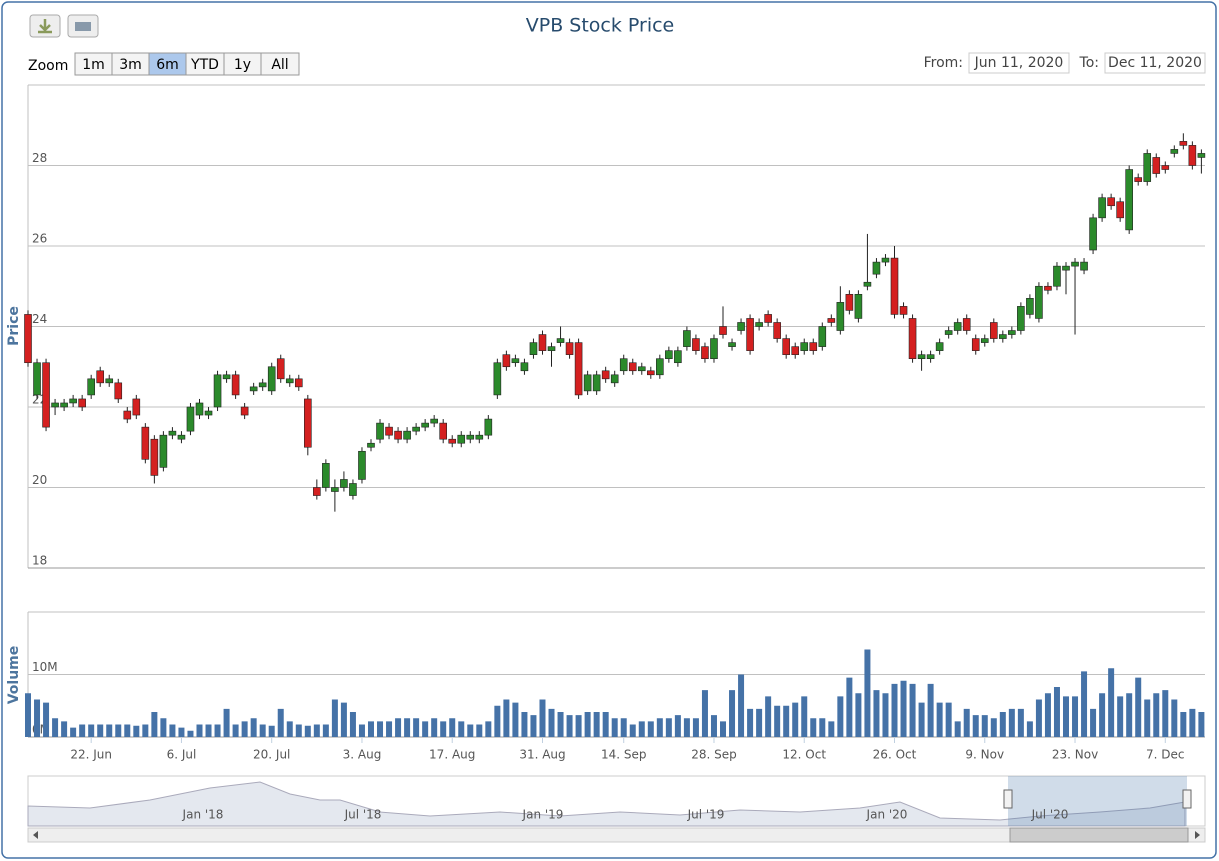 The width and height of the screenshot is (1219, 861). I want to click on x-tick-label: 28. Sep, so click(714, 755).